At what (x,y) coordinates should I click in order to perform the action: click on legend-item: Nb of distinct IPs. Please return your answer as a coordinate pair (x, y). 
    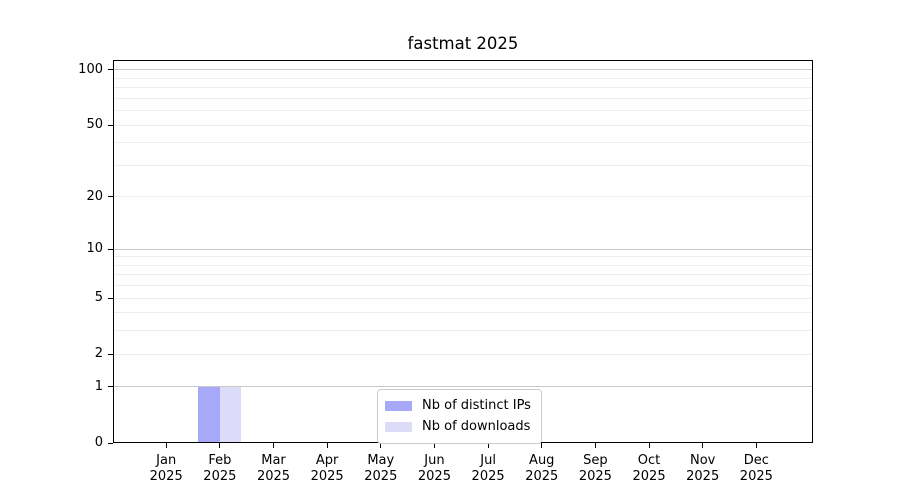
    Looking at the image, I should click on (459, 405).